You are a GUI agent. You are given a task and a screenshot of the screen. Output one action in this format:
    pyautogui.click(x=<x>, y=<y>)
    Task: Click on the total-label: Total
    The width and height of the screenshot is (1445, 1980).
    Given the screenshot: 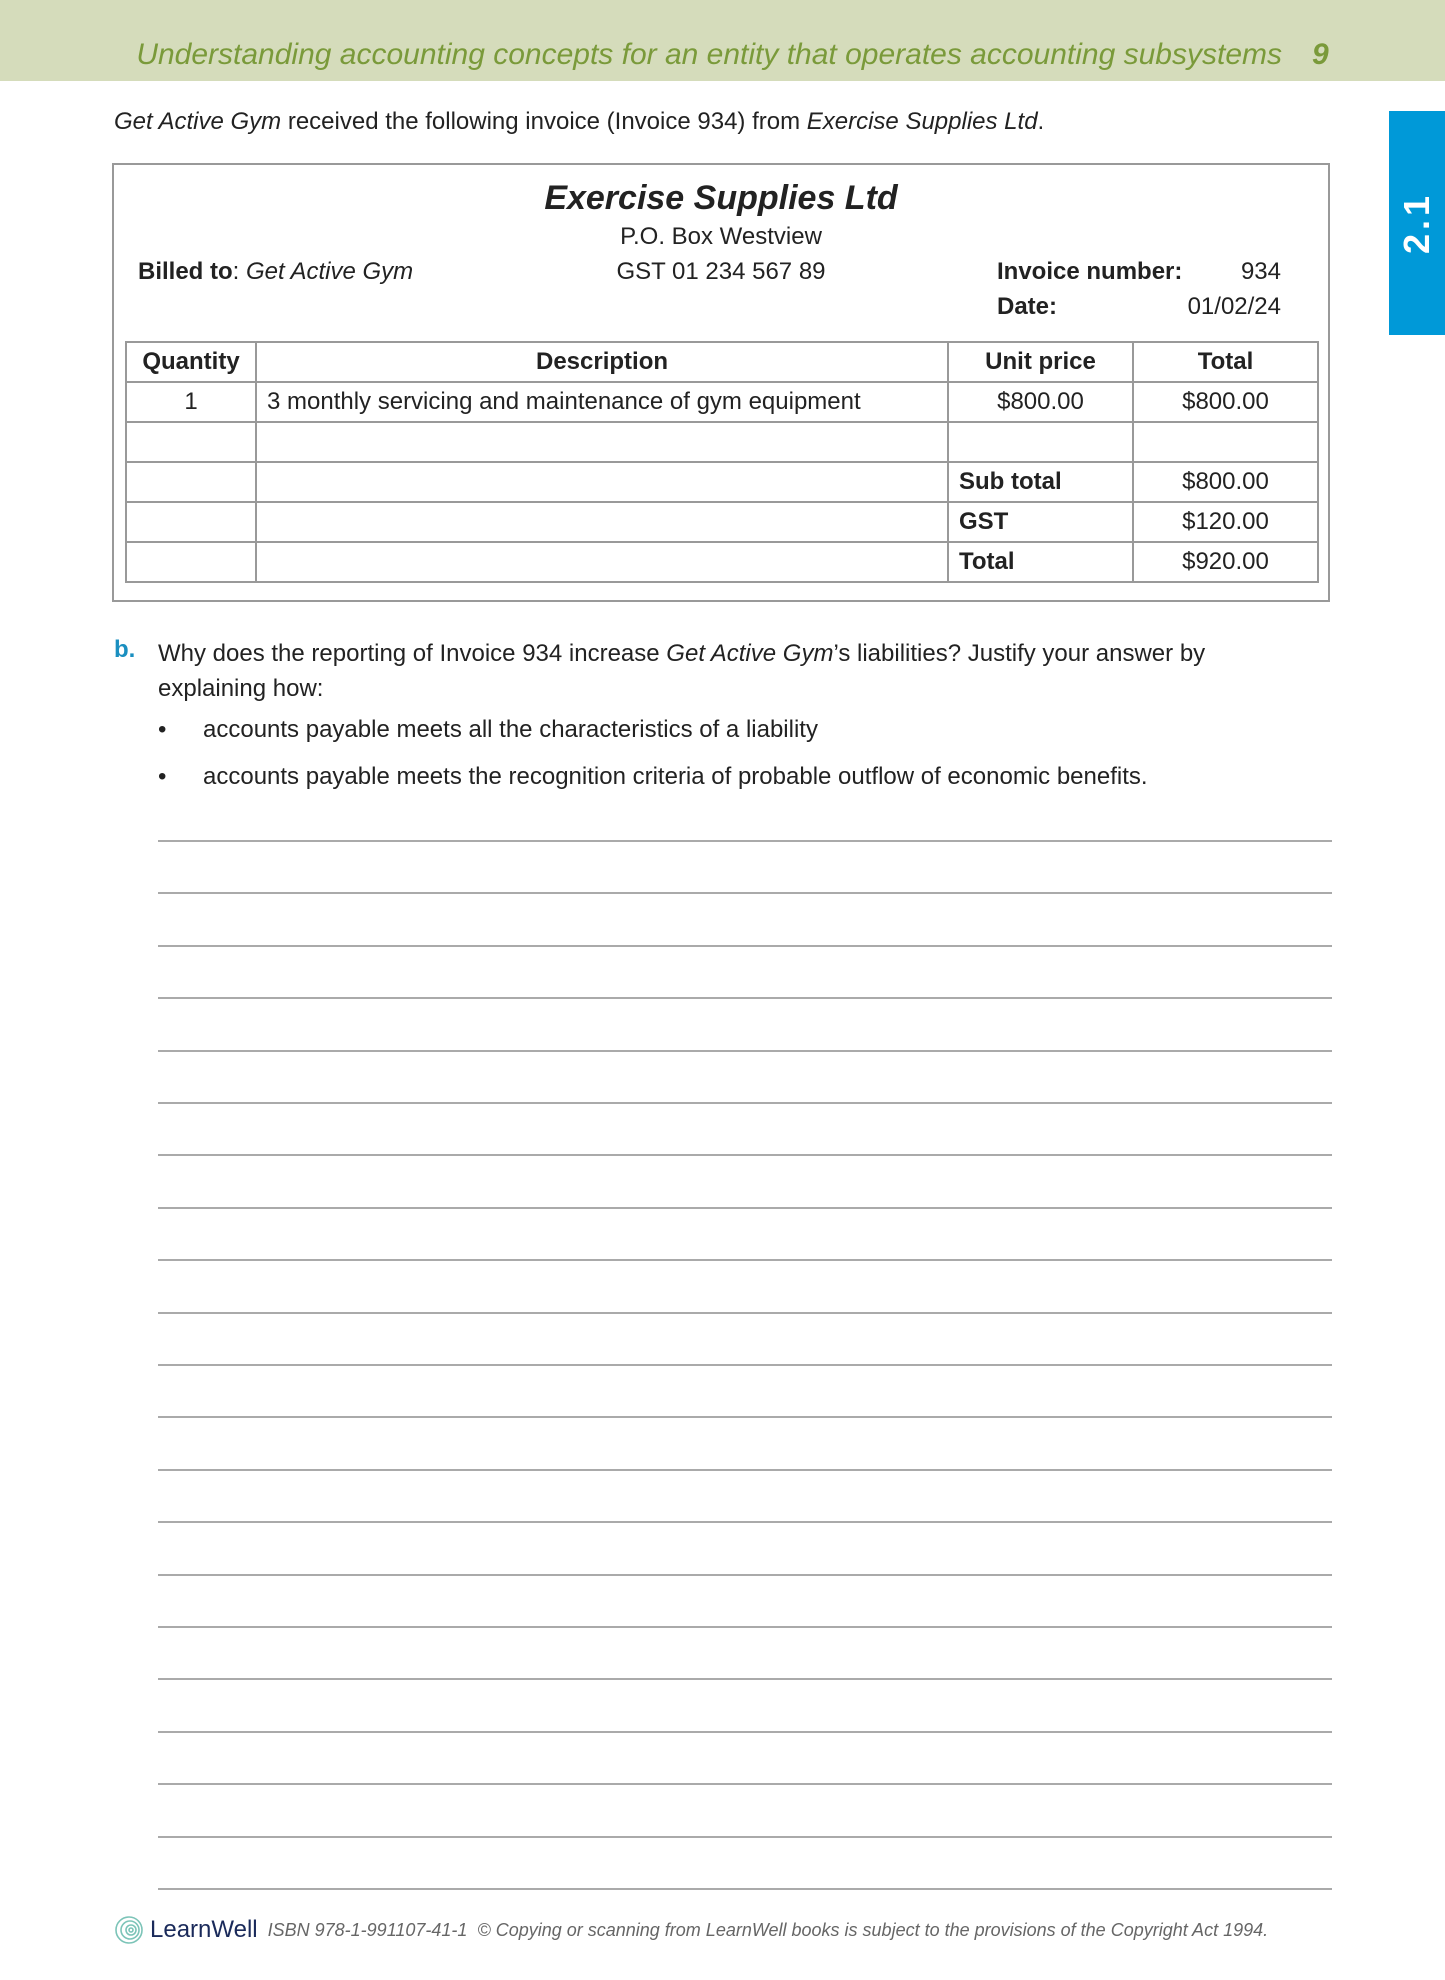 What is the action you would take?
    pyautogui.click(x=1040, y=562)
    